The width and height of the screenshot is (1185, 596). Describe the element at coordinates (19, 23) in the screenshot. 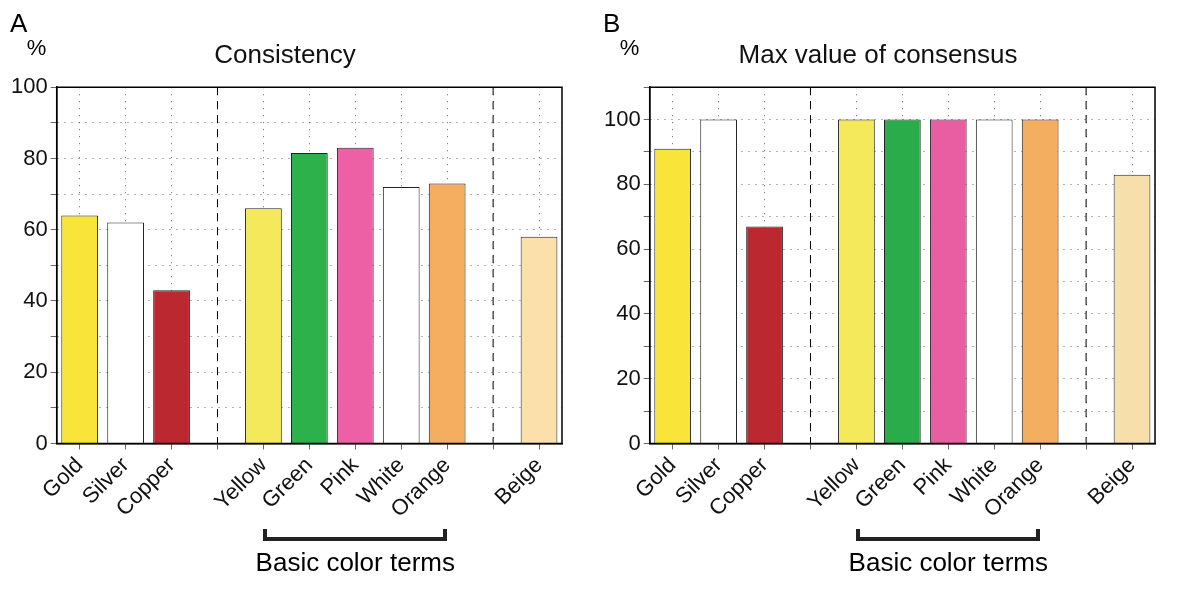

I see `text: A` at that location.